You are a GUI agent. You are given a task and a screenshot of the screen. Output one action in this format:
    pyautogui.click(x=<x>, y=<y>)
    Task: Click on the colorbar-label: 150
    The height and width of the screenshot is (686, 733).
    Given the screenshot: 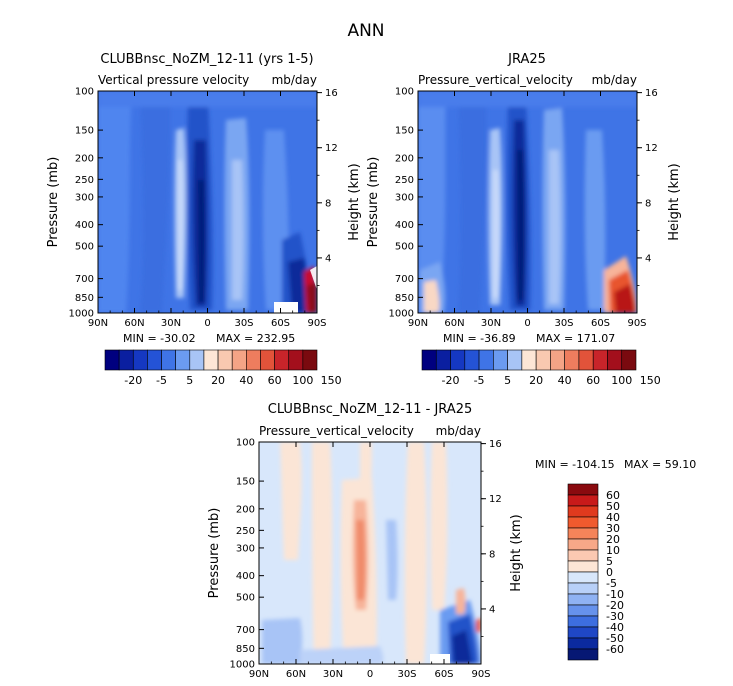 What is the action you would take?
    pyautogui.click(x=331, y=380)
    